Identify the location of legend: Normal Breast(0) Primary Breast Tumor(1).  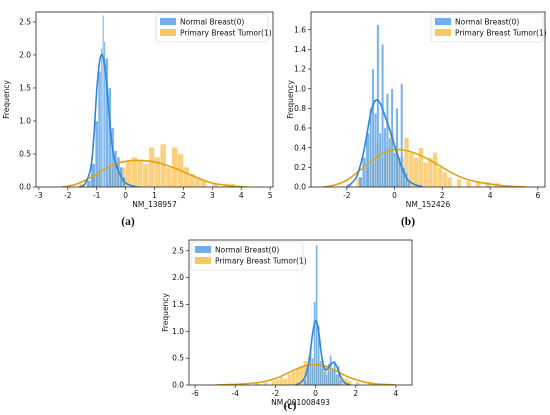
(488, 28).